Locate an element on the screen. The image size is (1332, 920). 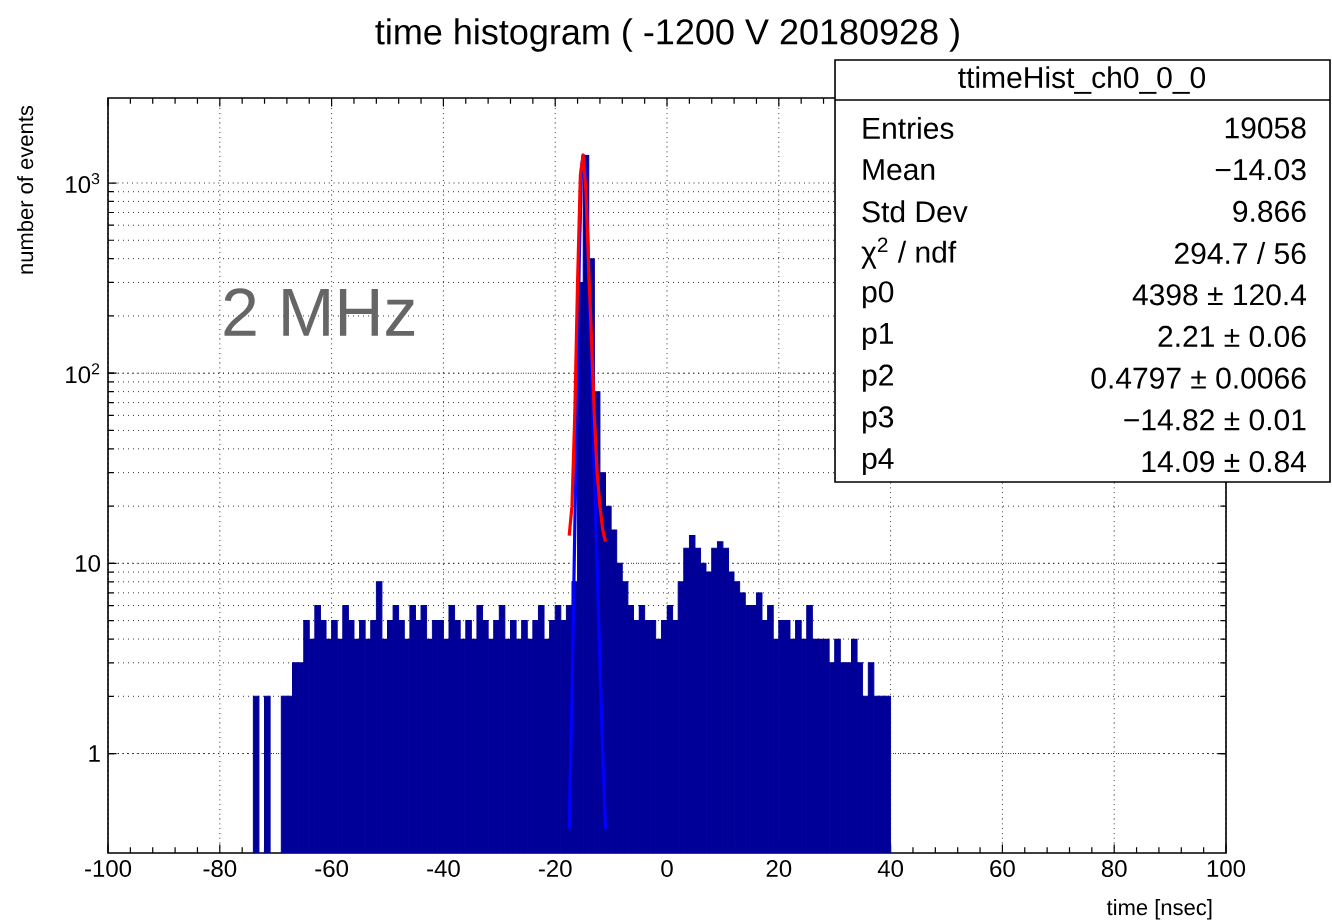
x-tick-label: 100 is located at coordinates (1226, 869).